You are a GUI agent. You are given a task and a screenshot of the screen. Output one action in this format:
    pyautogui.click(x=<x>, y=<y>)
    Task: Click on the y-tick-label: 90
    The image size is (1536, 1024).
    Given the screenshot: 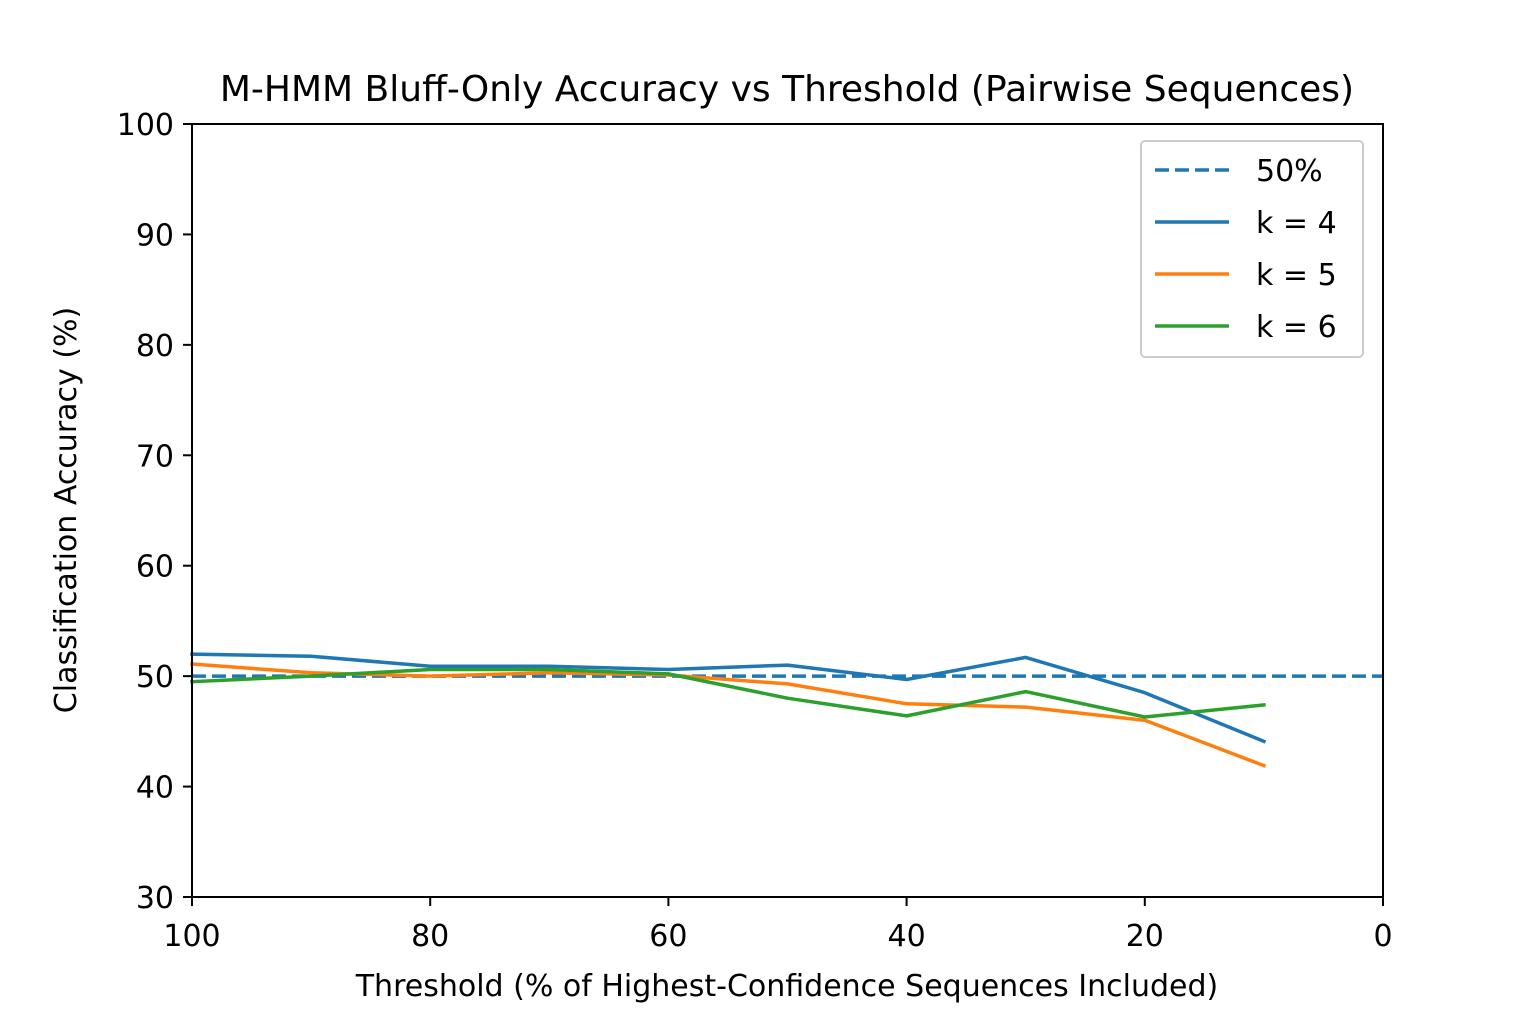 What is the action you would take?
    pyautogui.click(x=155, y=235)
    